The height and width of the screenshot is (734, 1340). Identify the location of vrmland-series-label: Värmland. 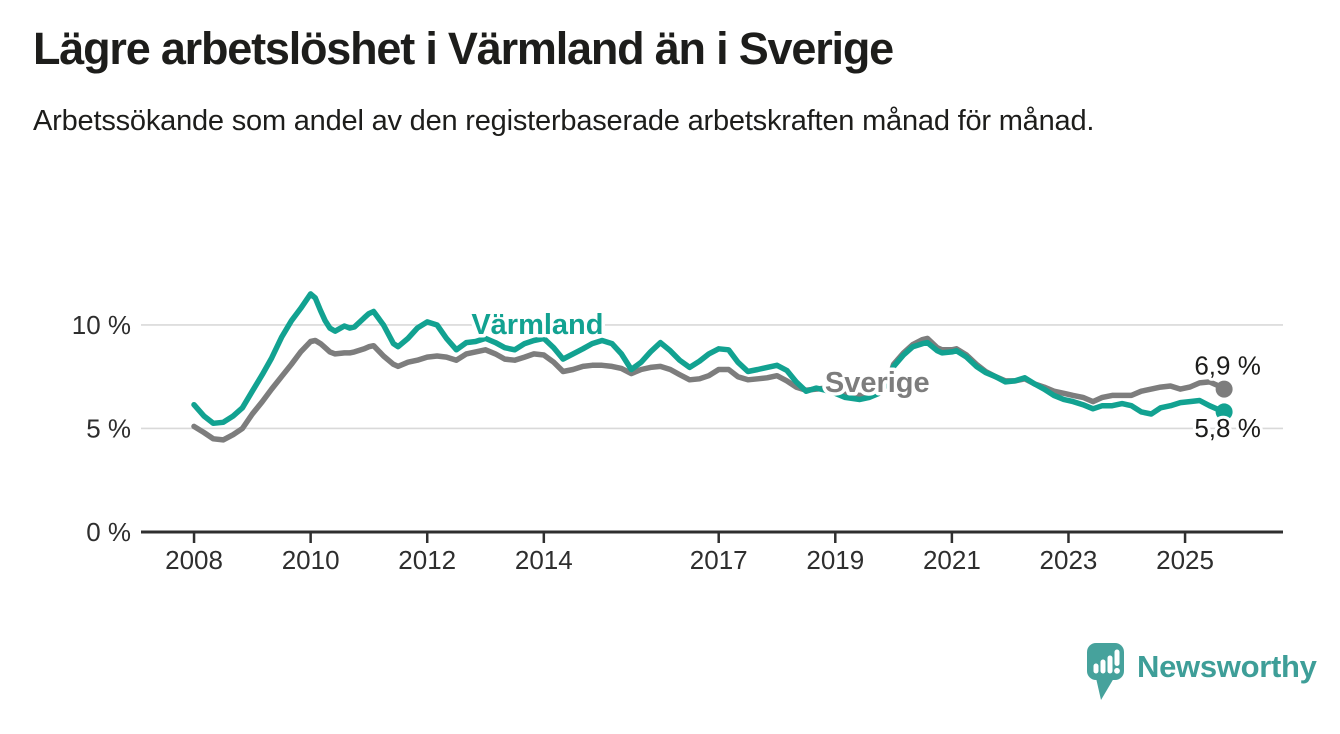
(537, 325).